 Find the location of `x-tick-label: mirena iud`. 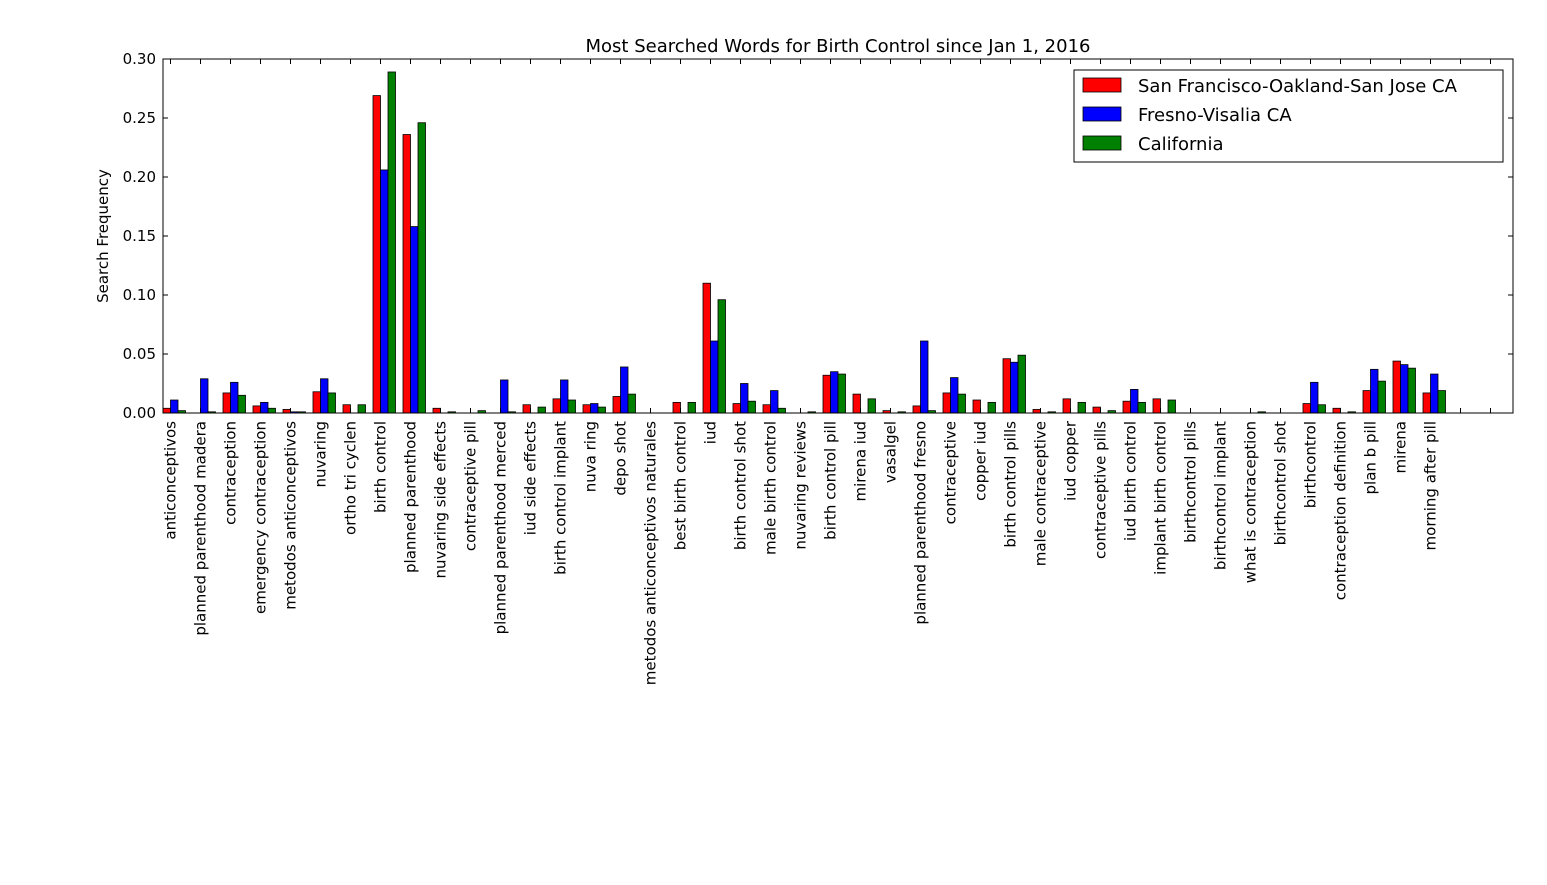

x-tick-label: mirena iud is located at coordinates (861, 461).